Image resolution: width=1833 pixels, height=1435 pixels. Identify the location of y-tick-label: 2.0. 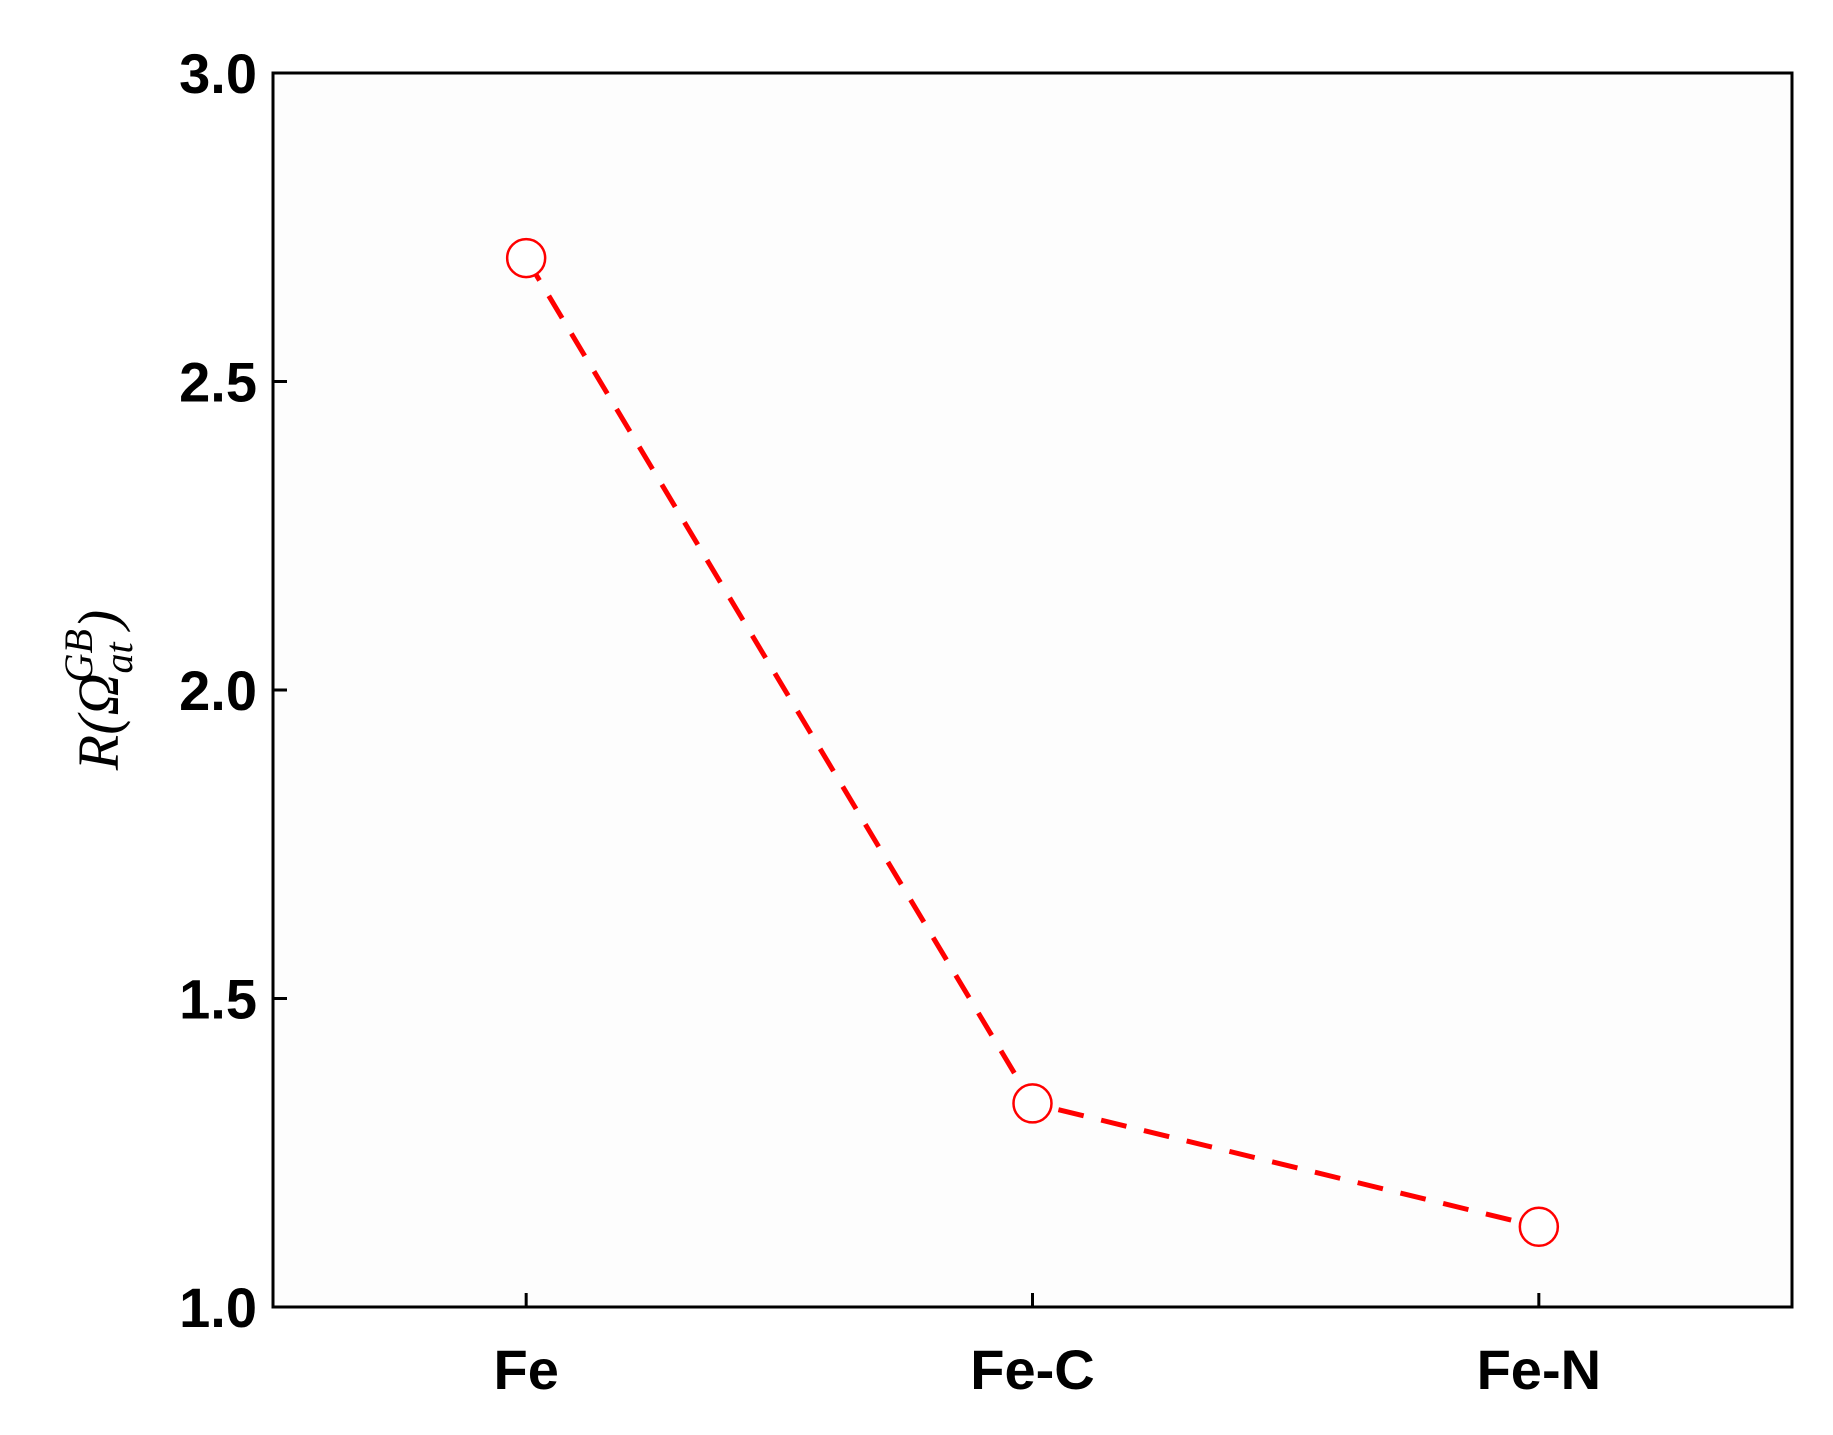
(218, 690).